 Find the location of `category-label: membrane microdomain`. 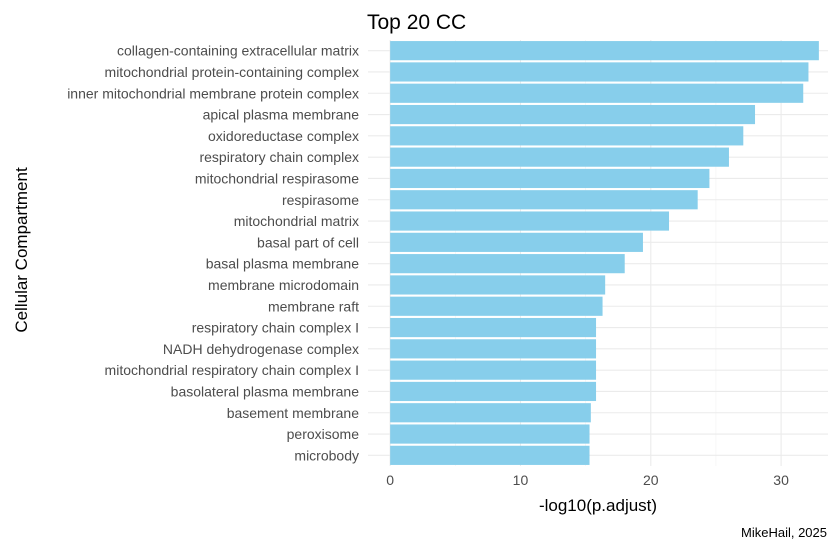

category-label: membrane microdomain is located at coordinates (283, 285).